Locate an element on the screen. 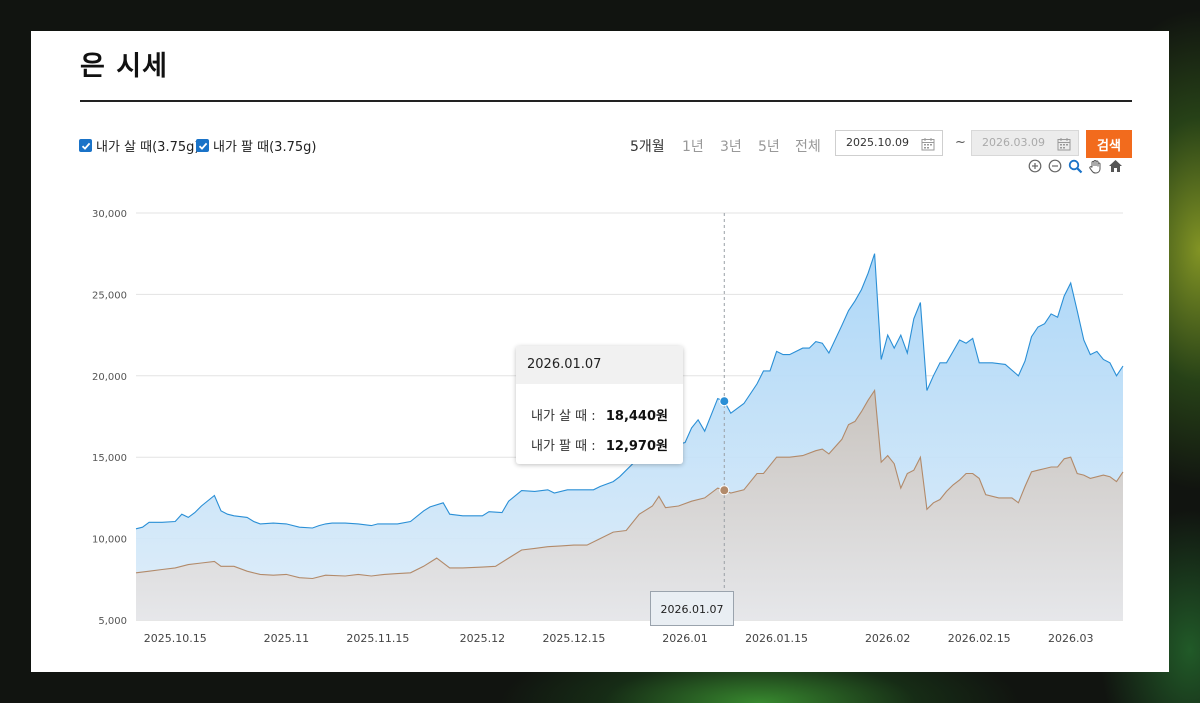 The height and width of the screenshot is (703, 1200). zoom-in-icon is located at coordinates (1035, 166).